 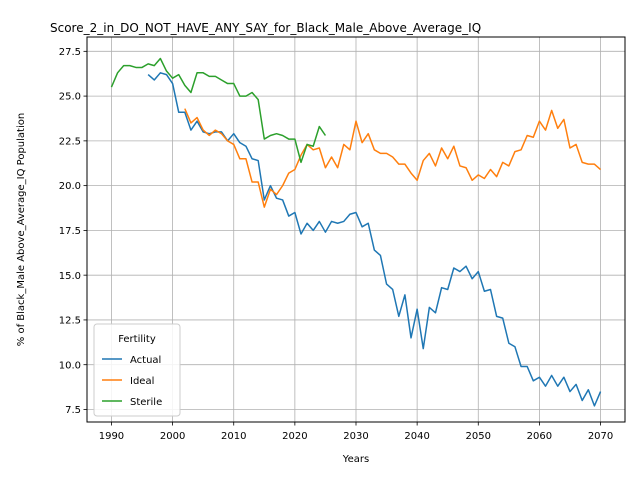 I want to click on x-tick-label: 2010, so click(x=233, y=436).